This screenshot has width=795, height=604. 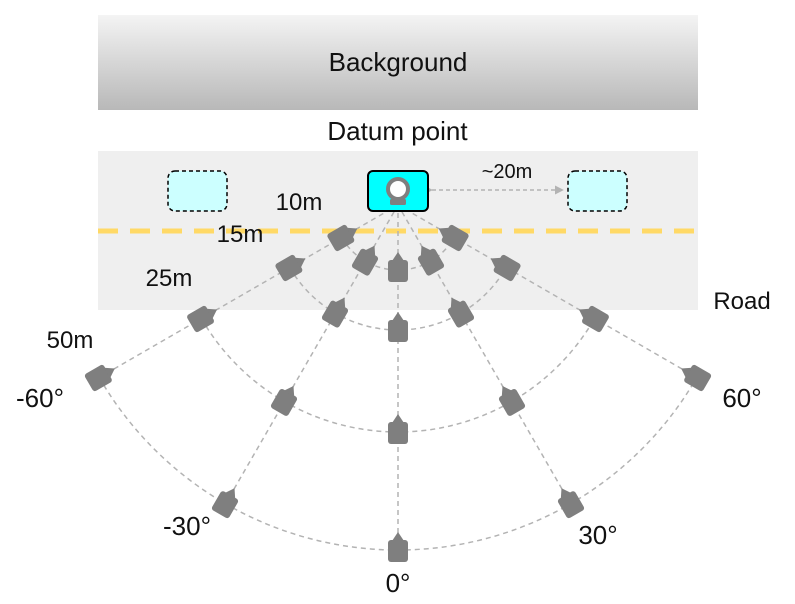 What do you see at coordinates (40, 398) in the screenshot?
I see `angle-label-neg60: -60°` at bounding box center [40, 398].